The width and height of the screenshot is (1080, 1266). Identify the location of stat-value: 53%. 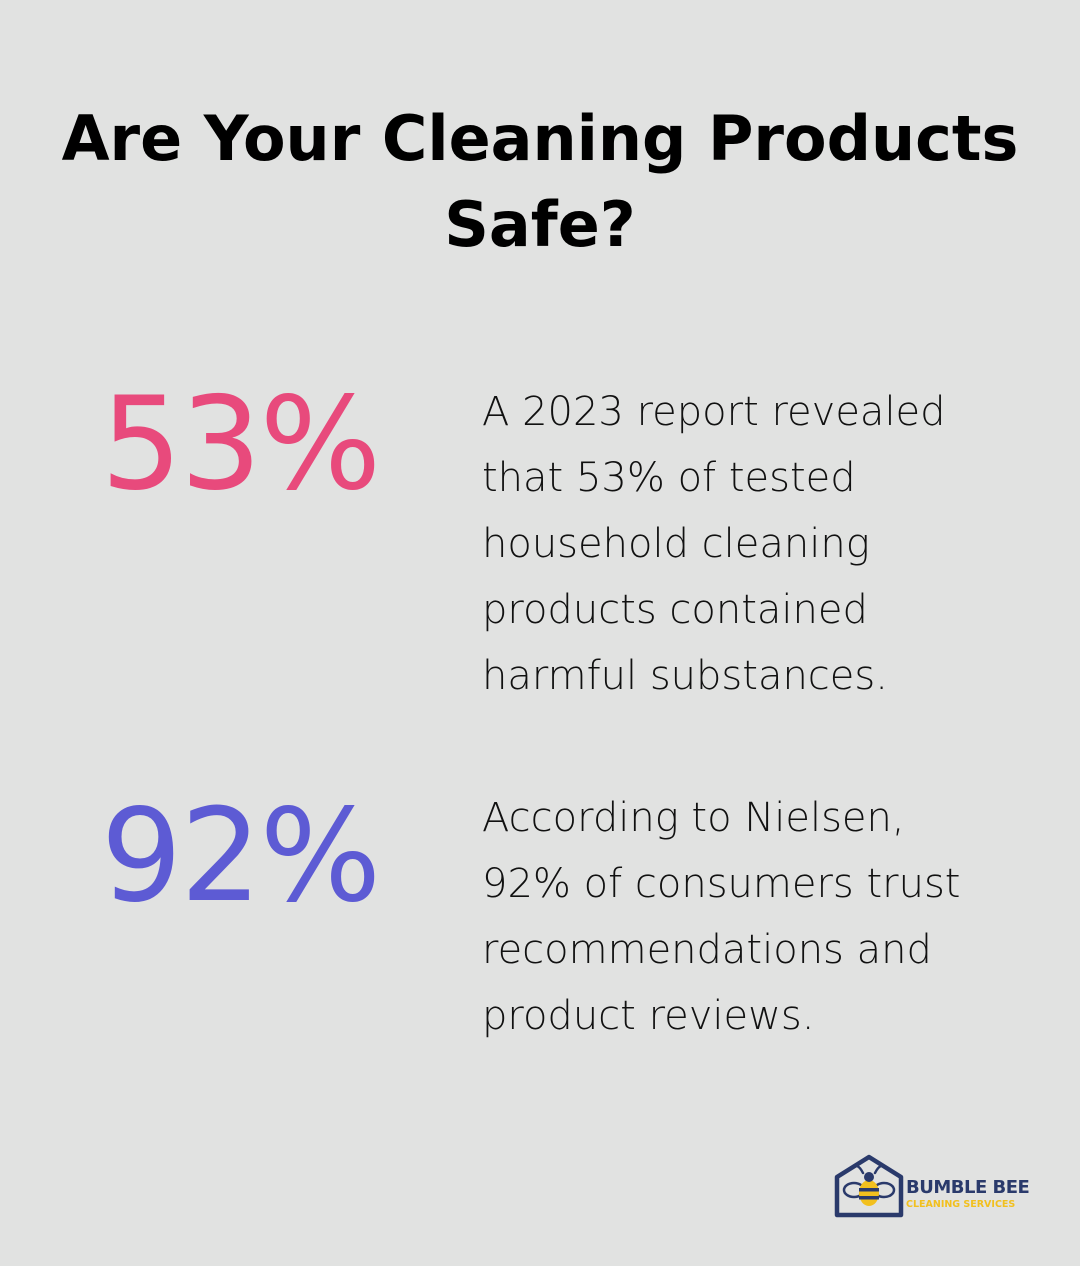
(241, 444).